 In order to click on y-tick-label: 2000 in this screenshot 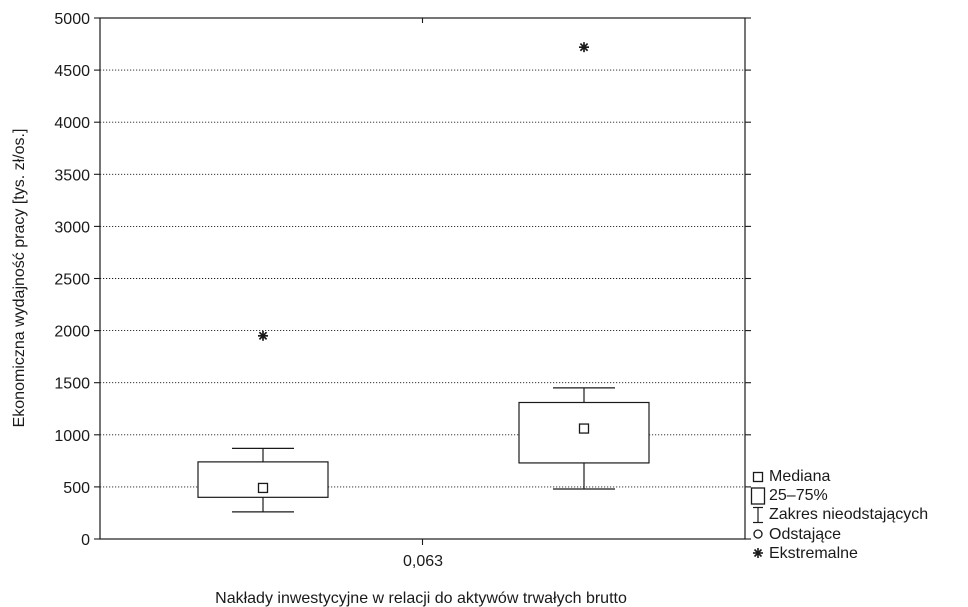, I will do `click(72, 332)`.